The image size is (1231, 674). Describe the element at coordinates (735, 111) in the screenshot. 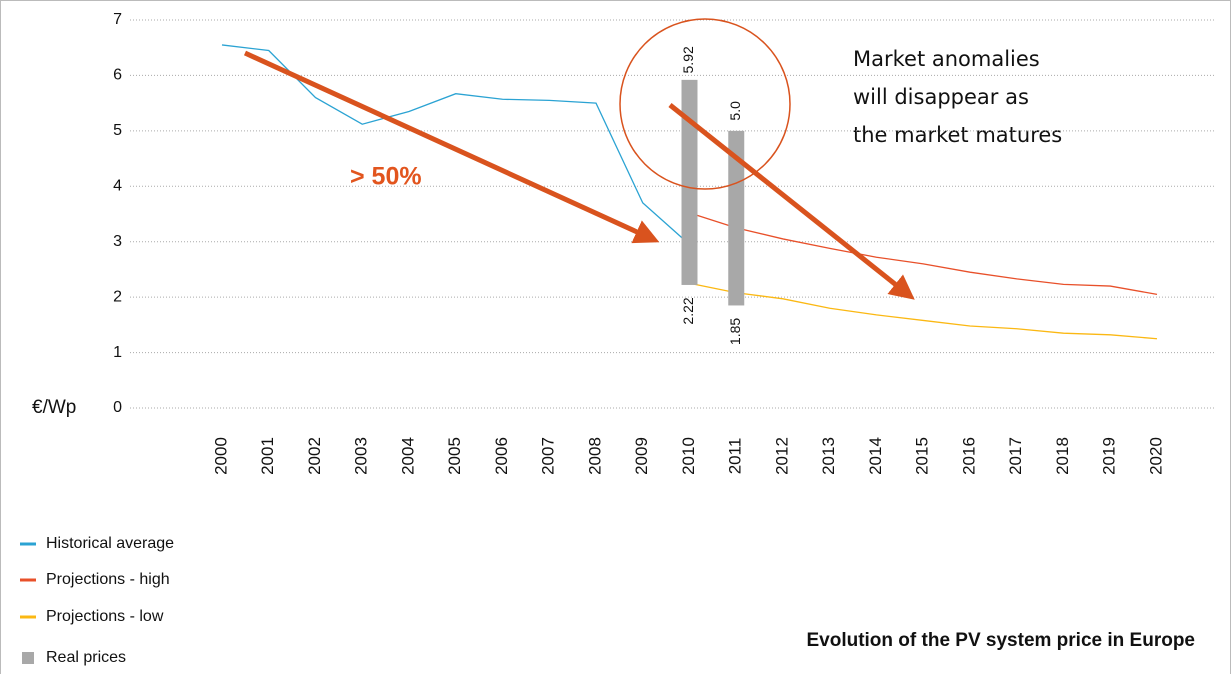

I see `data-label: 5.0` at that location.